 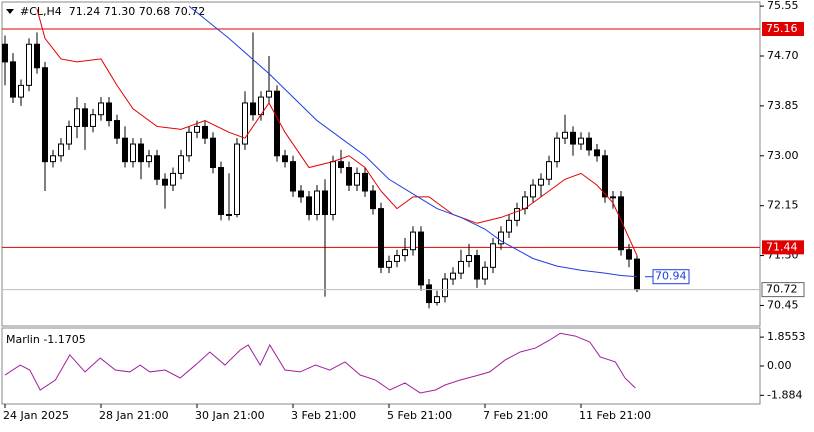 I want to click on y-tick-label: 1.8553, so click(x=786, y=336).